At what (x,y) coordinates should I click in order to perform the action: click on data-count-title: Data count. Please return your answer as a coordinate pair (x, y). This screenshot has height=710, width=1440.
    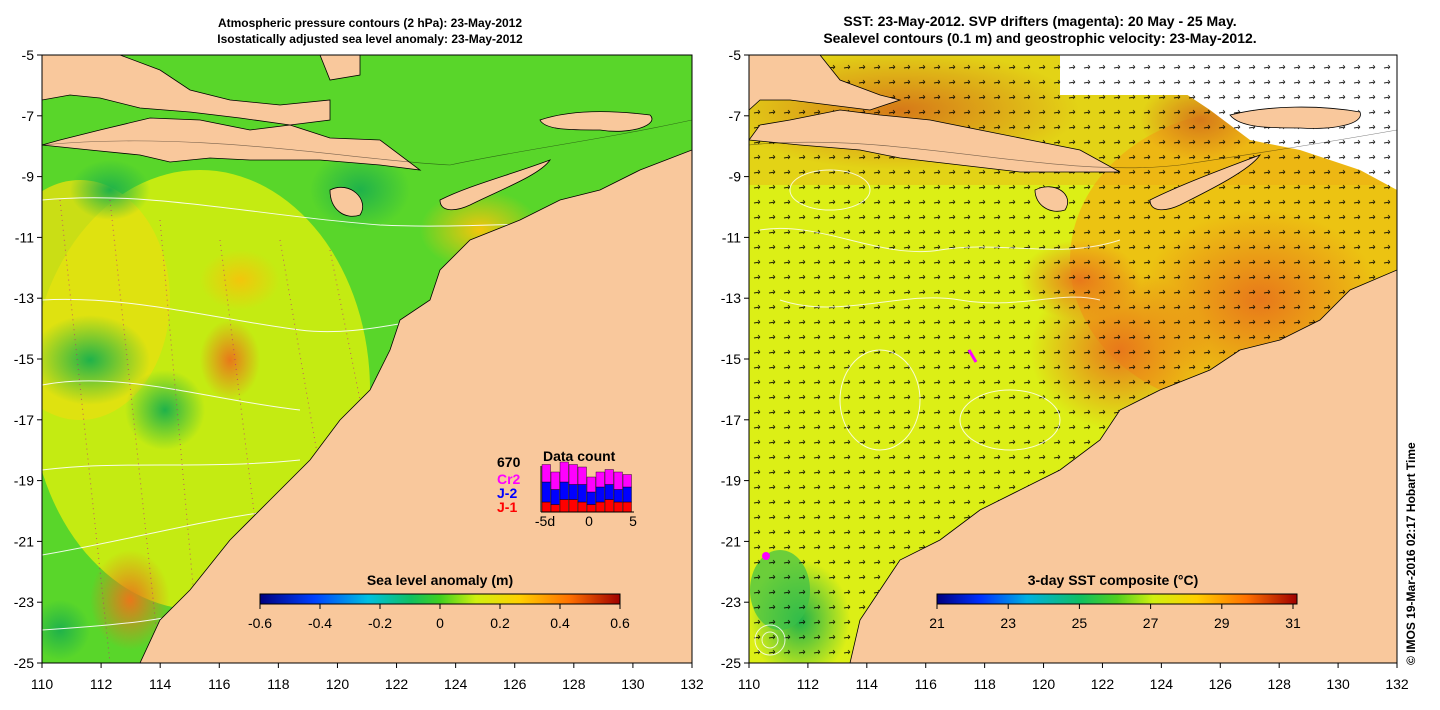
    Looking at the image, I should click on (579, 456).